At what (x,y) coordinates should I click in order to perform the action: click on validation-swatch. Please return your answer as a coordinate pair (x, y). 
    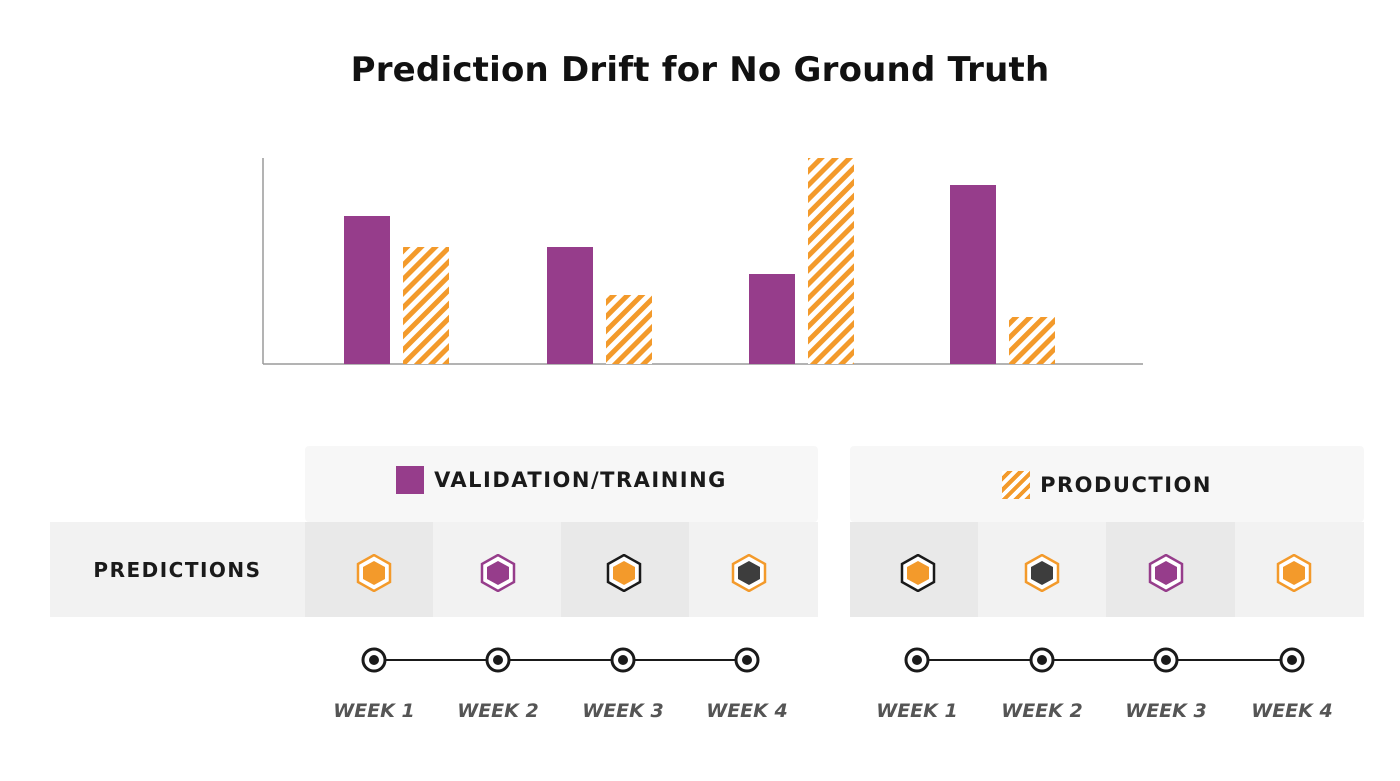
    Looking at the image, I should click on (410, 480).